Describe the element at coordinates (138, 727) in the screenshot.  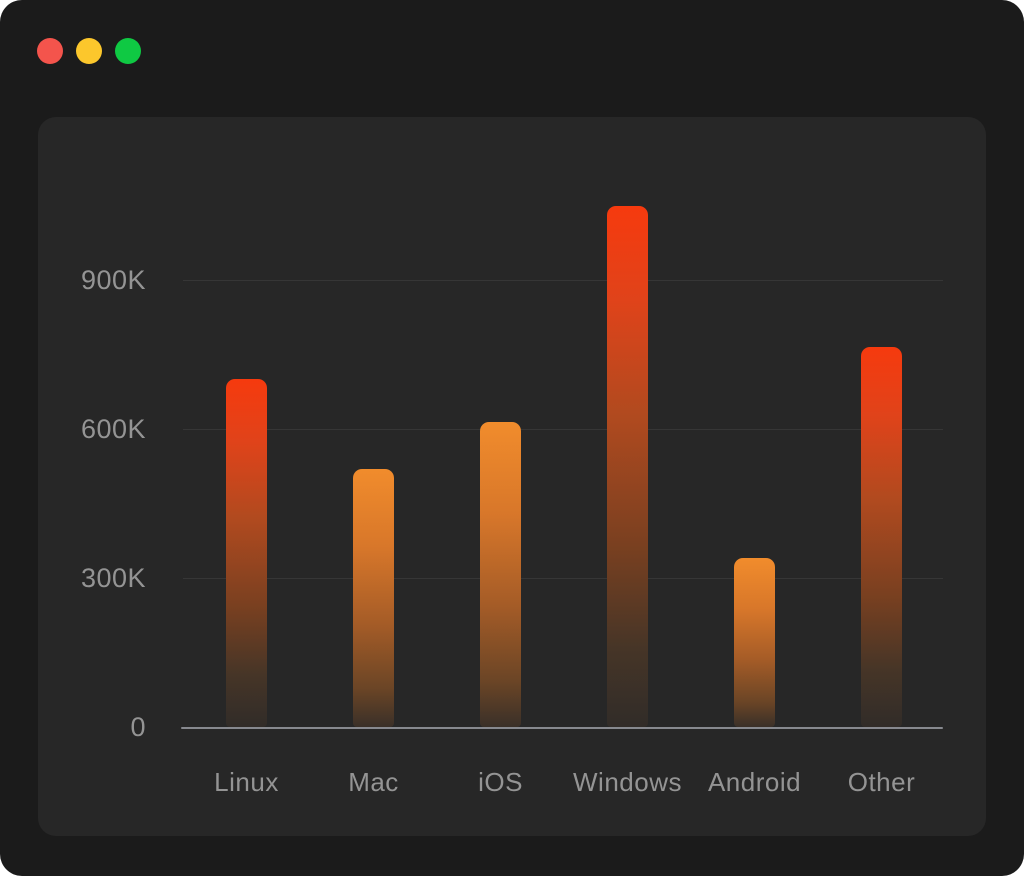
I see `y-axis-tick-label: 0` at that location.